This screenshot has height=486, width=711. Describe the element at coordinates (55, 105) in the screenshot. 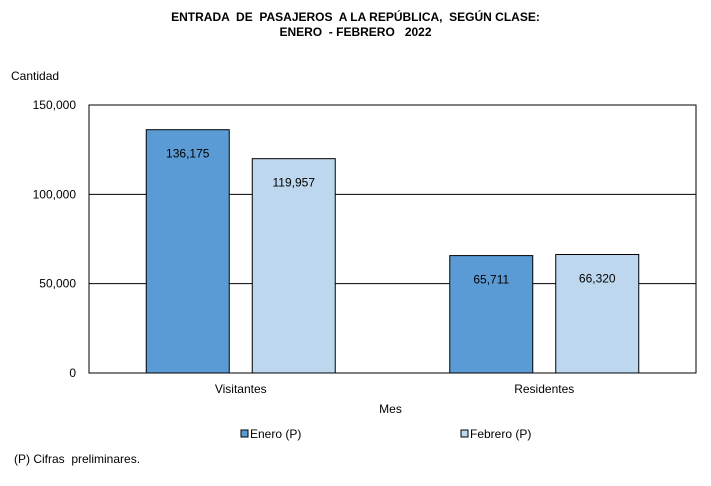

I see `y-tick-label-3: 150,000` at that location.